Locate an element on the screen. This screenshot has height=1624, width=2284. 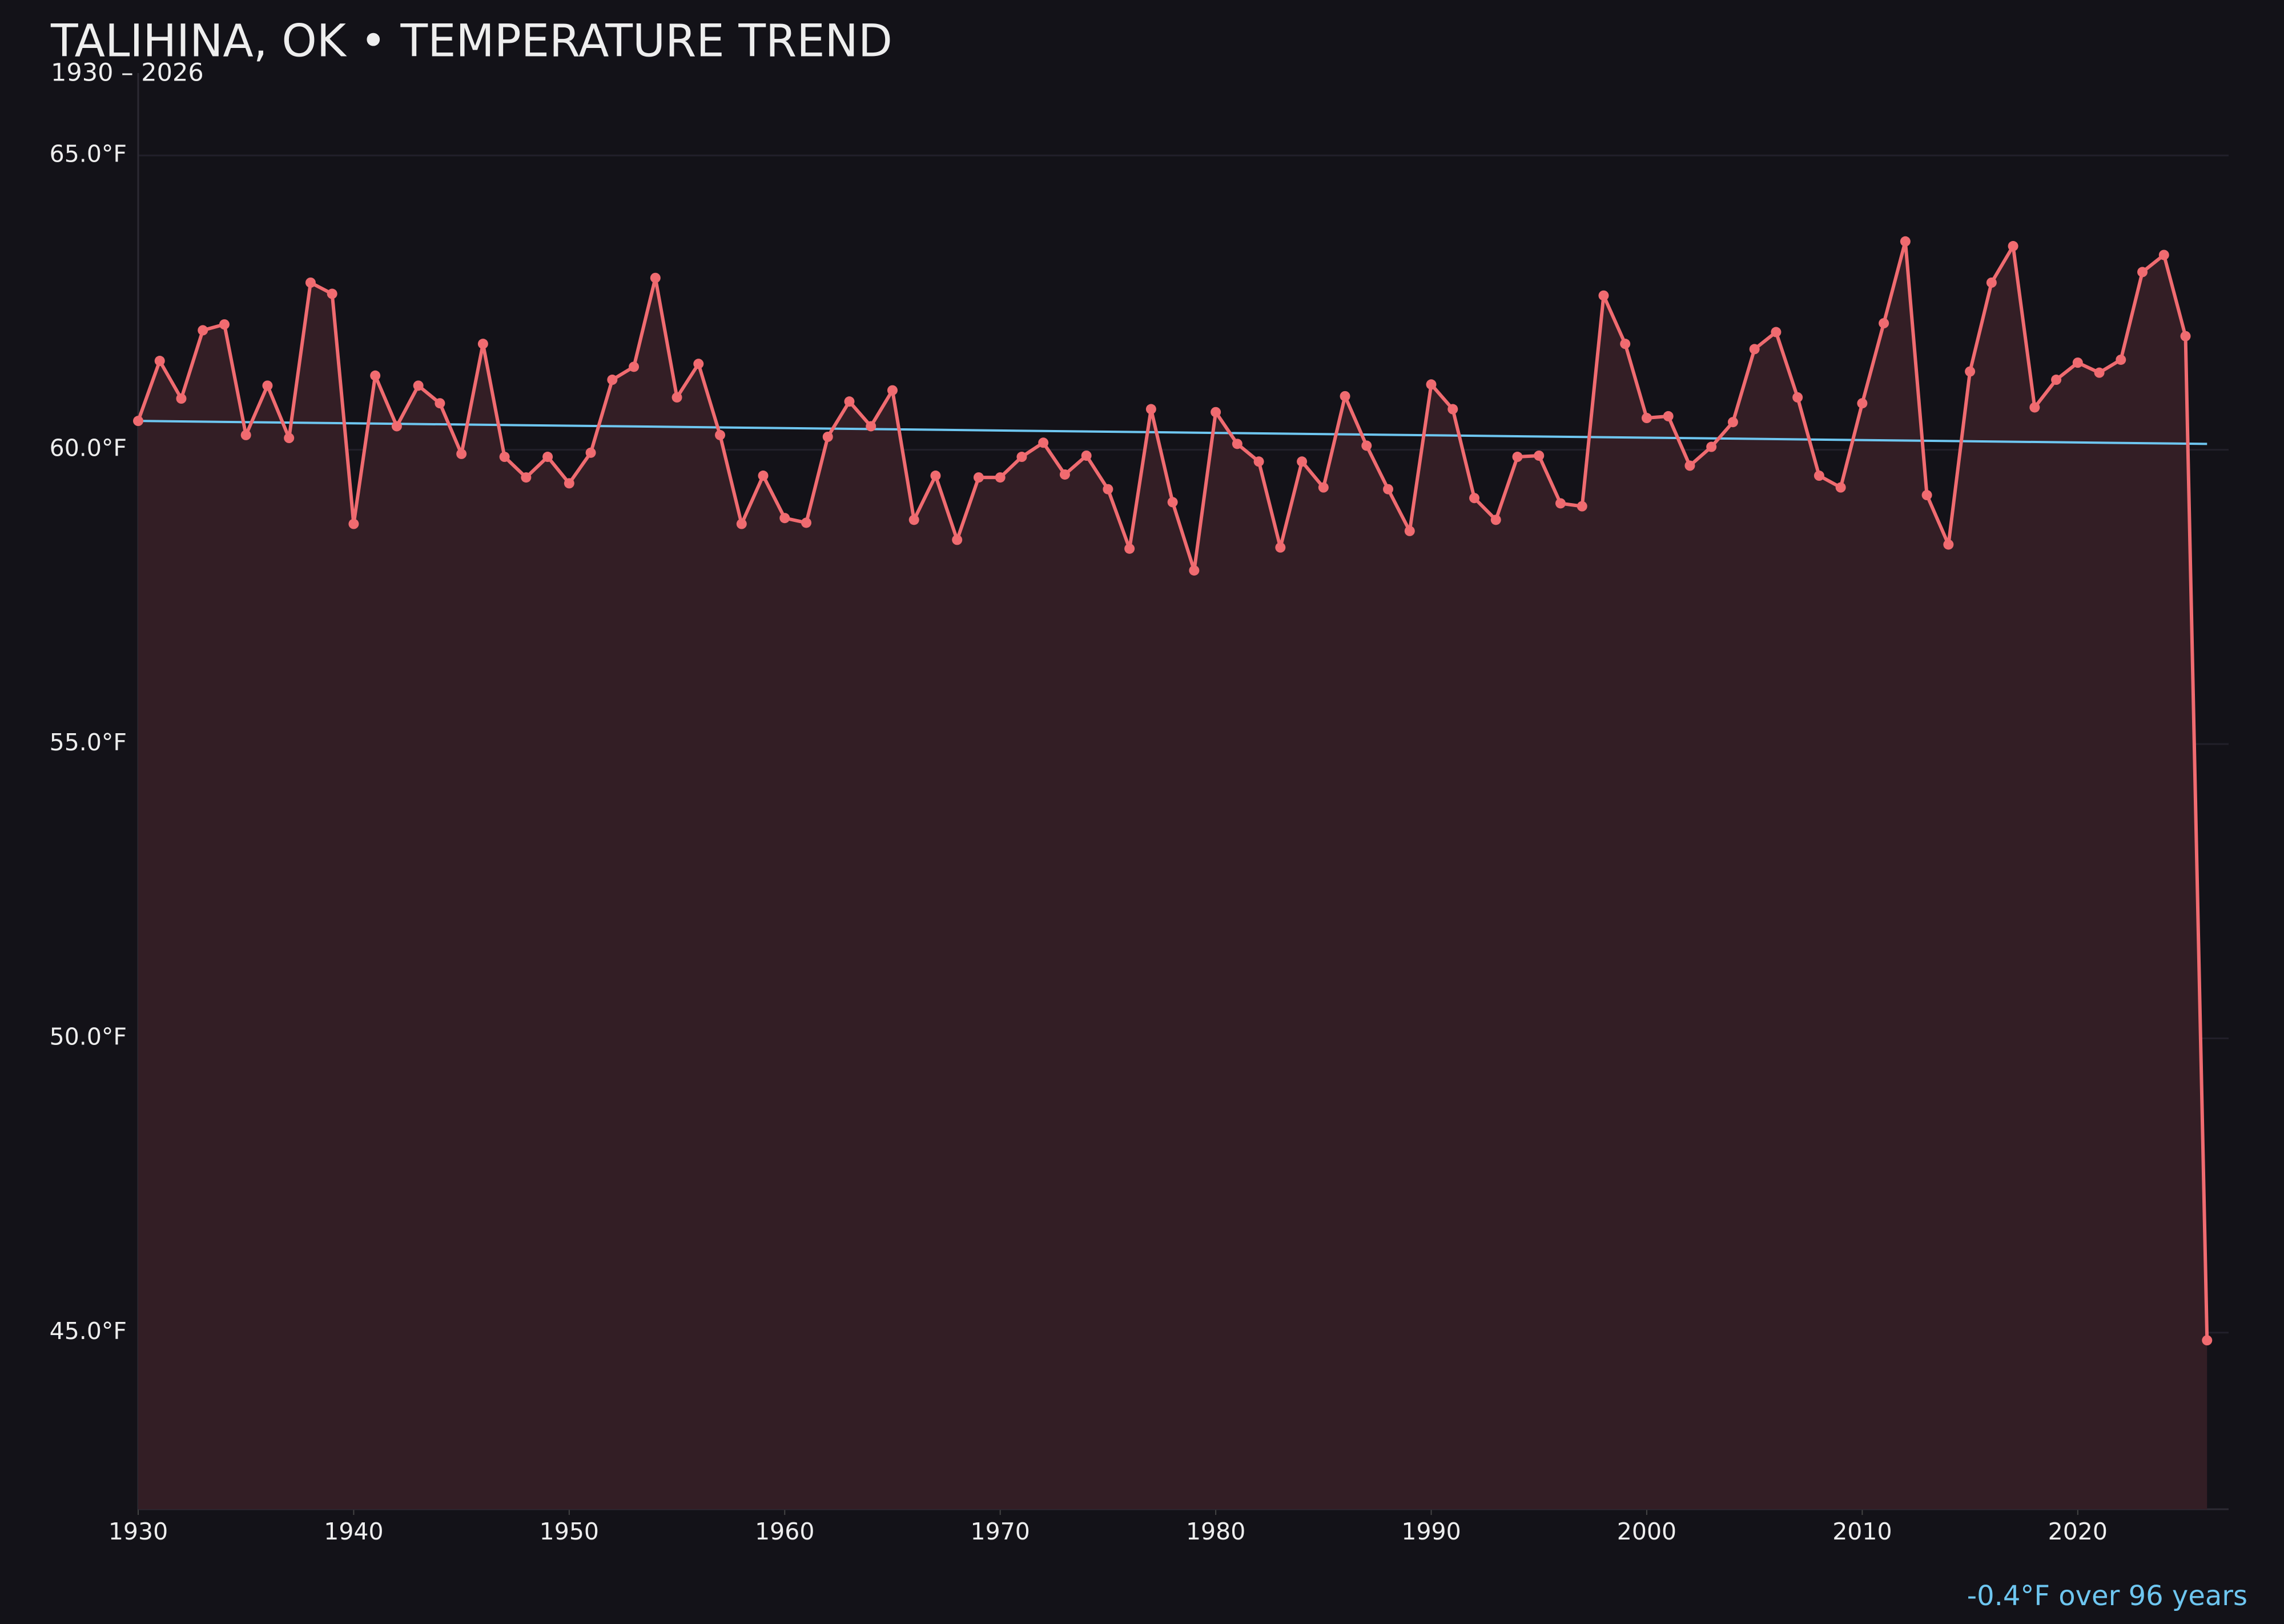
x-tick-label: 1990 is located at coordinates (1431, 1531).